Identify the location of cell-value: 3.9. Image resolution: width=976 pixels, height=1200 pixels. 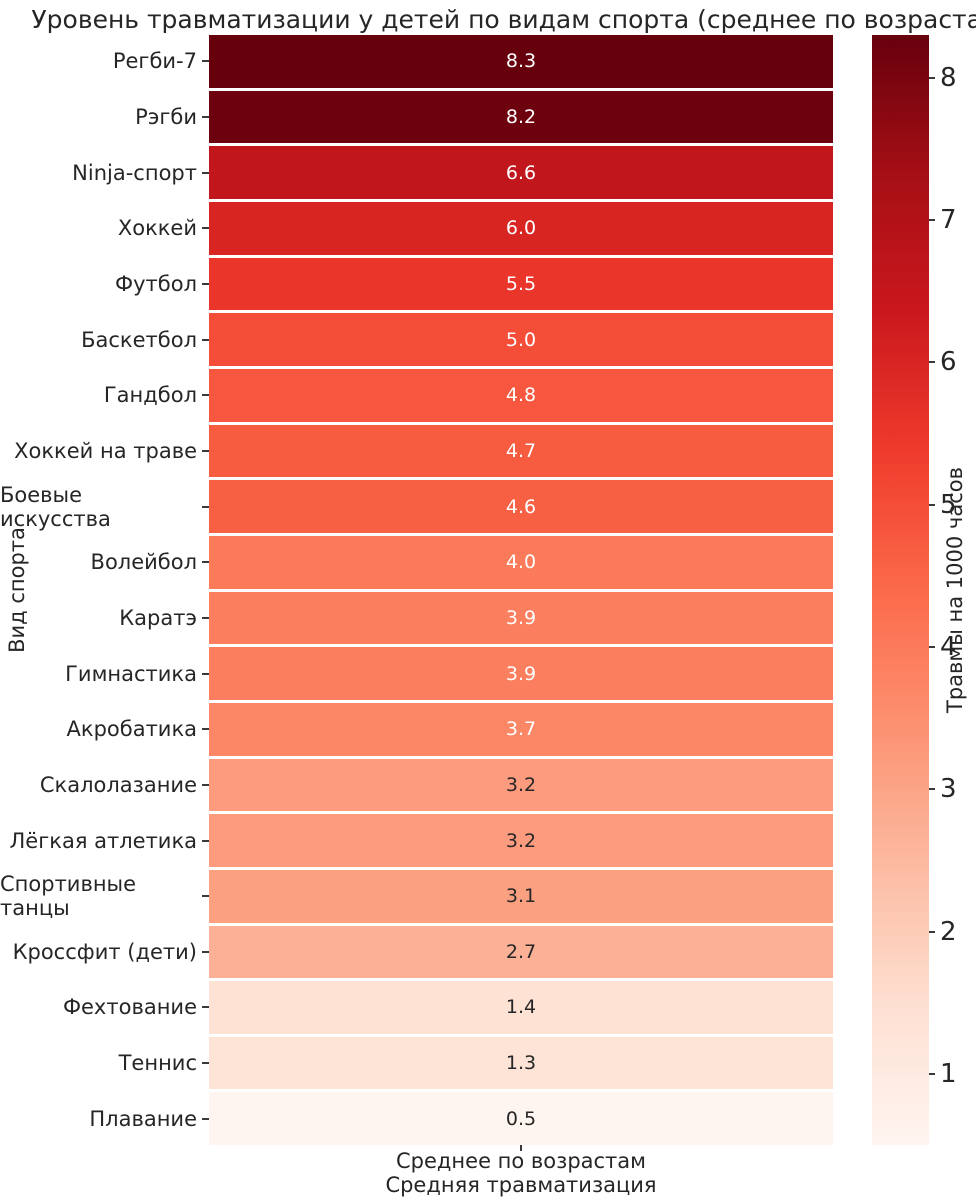
(521, 673).